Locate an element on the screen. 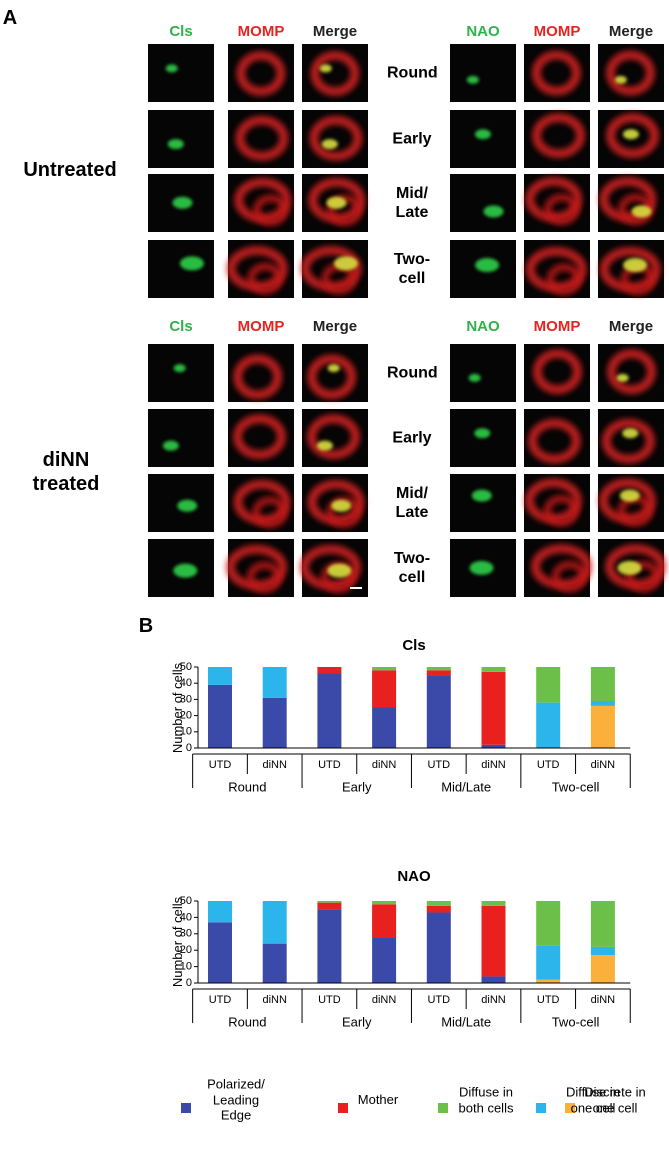 The height and width of the screenshot is (1150, 669). y-tick-label: 30 is located at coordinates (186, 699).